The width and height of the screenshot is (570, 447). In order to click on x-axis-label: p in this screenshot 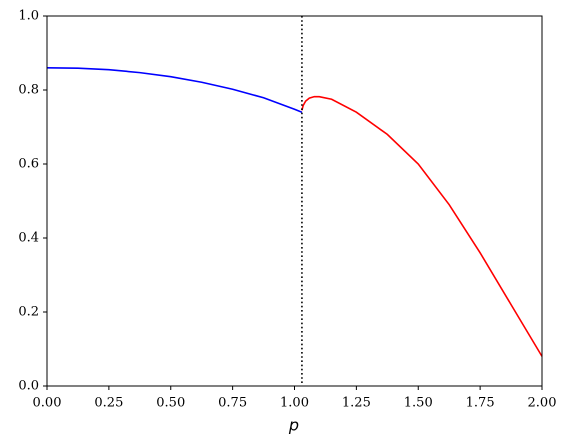, I will do `click(293, 425)`.